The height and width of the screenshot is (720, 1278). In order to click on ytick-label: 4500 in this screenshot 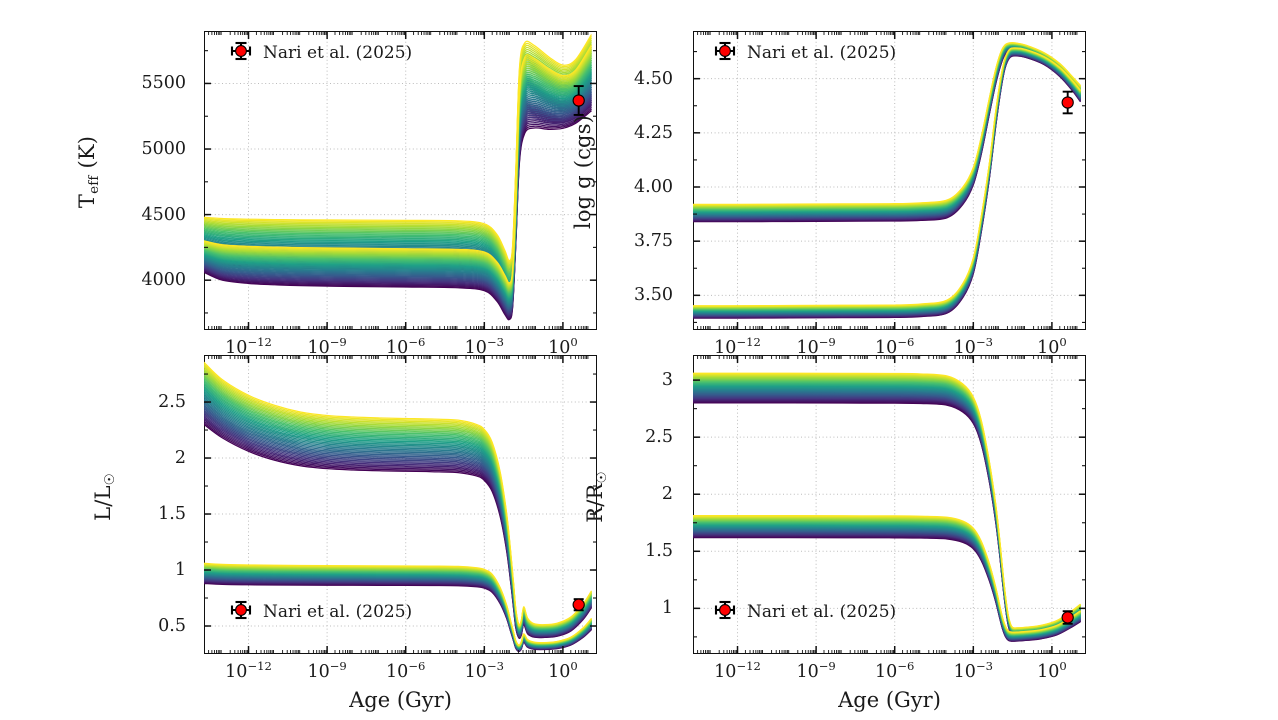, I will do `click(163, 214)`.